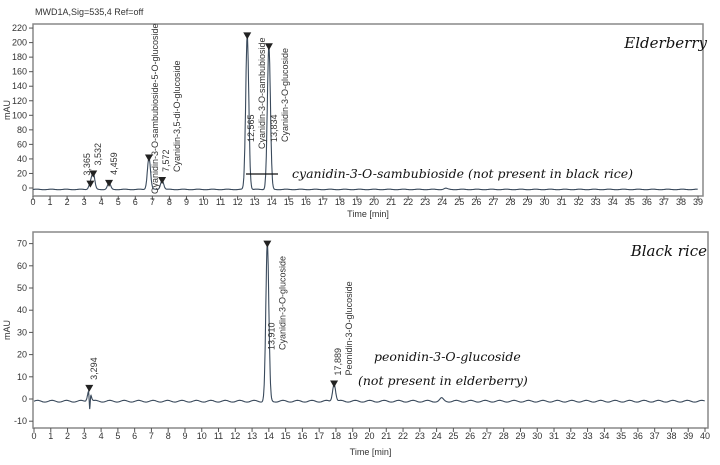 Image resolution: width=720 pixels, height=465 pixels. I want to click on y-tick-label: 70, so click(22, 244).